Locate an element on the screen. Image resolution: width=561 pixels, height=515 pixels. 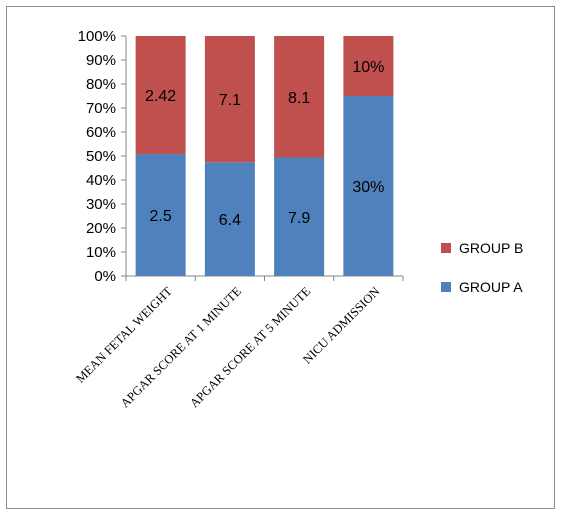
y-tick-label: 40% is located at coordinates (101, 180).